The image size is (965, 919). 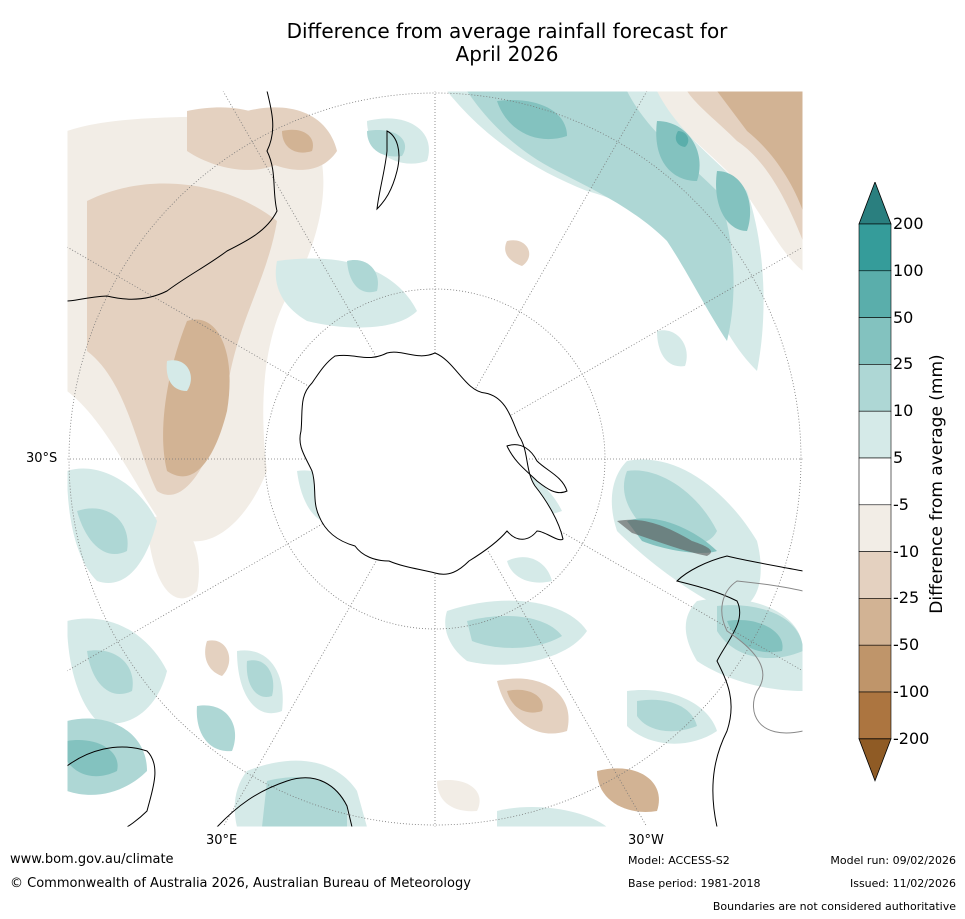 What do you see at coordinates (893, 860) in the screenshot?
I see `footer-model-run: Model run: 09/02/2026` at bounding box center [893, 860].